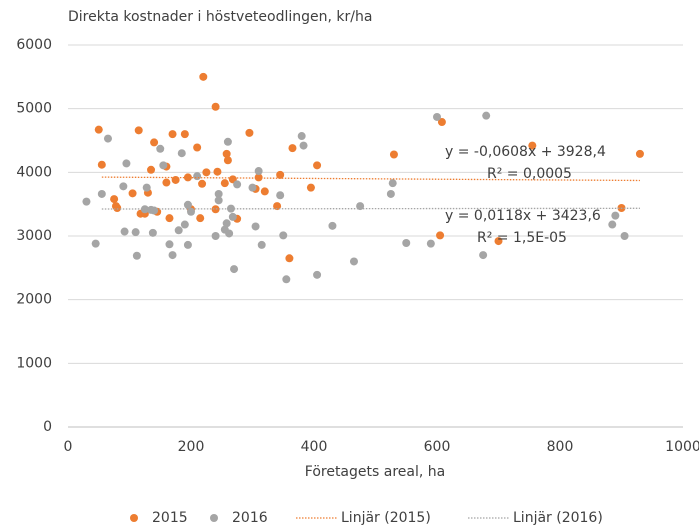  Describe the element at coordinates (522, 238) in the screenshot. I see `trend-annotation: R² = 1,5E-05` at that location.